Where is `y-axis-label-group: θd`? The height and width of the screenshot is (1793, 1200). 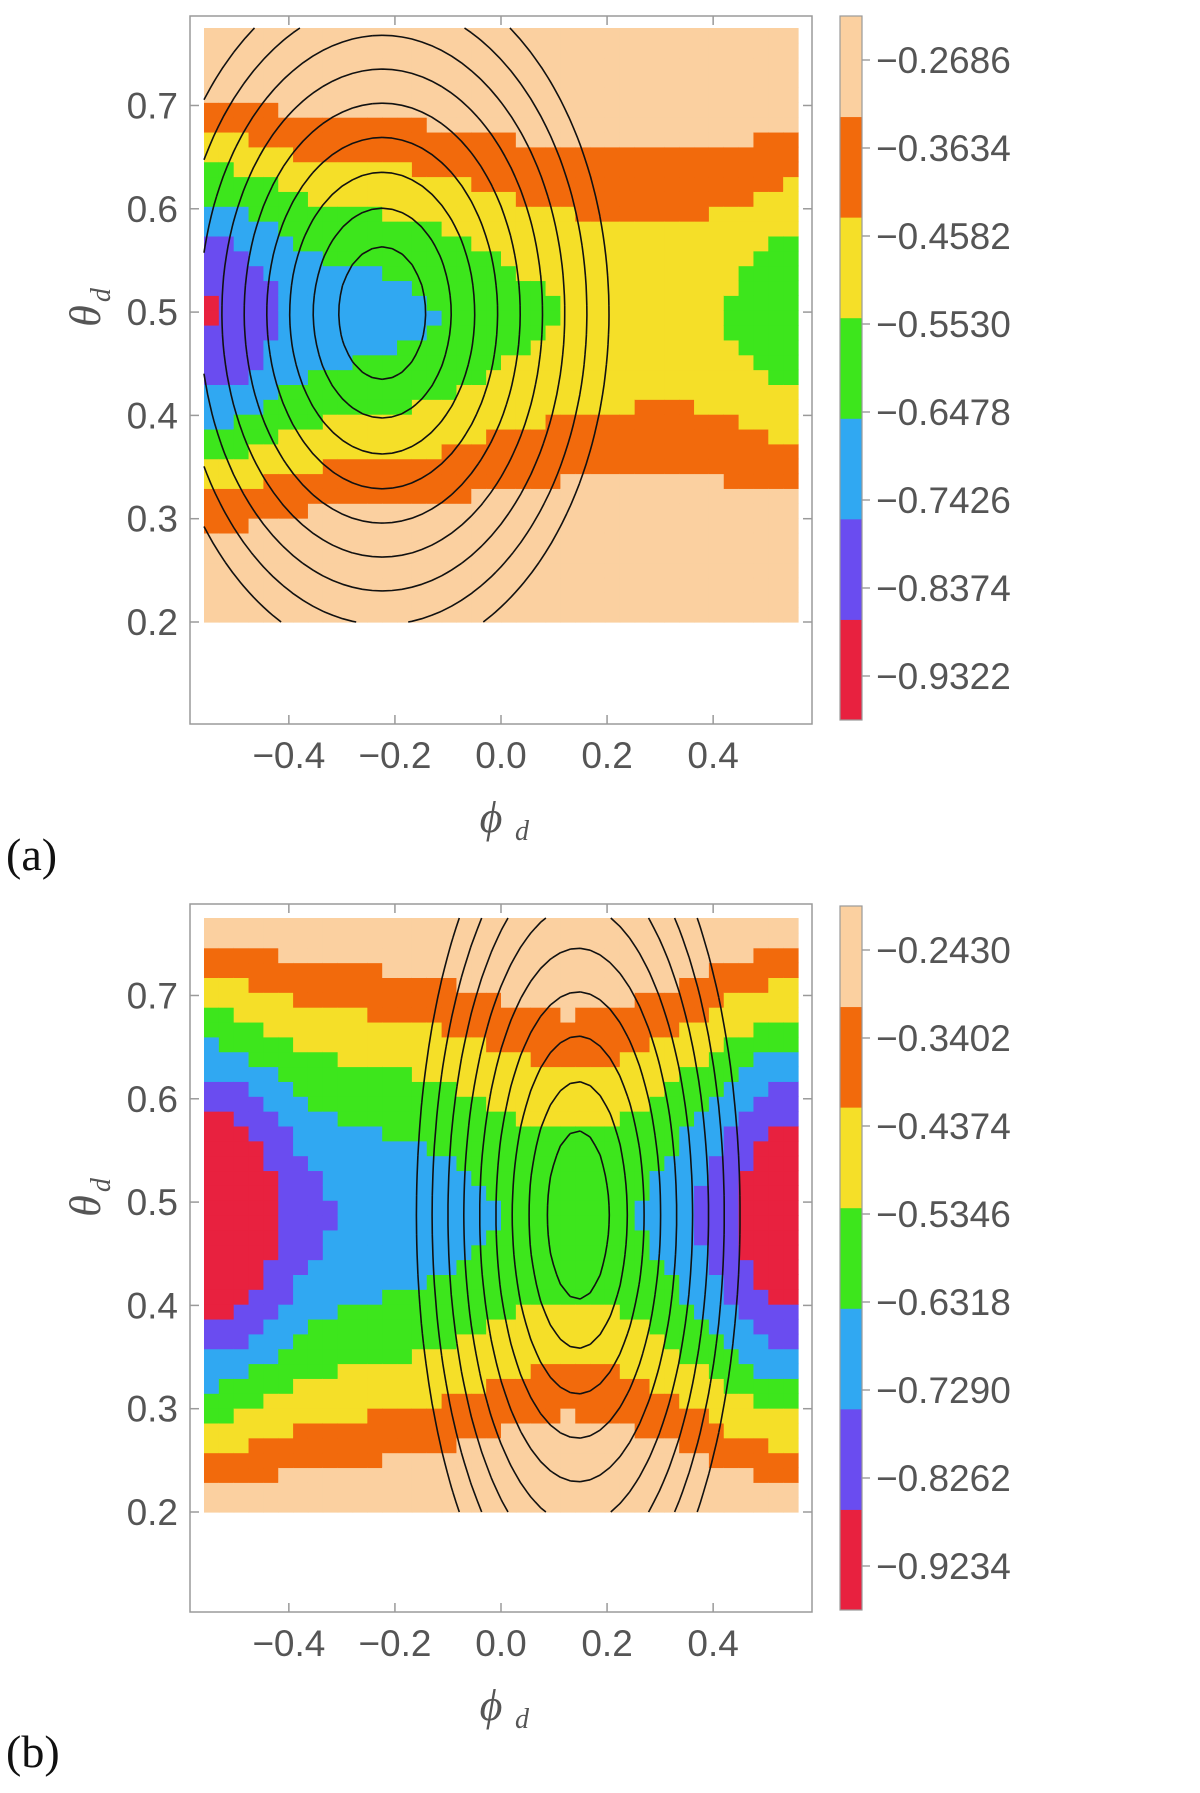 y-axis-label-group: θd is located at coordinates (89, 1197).